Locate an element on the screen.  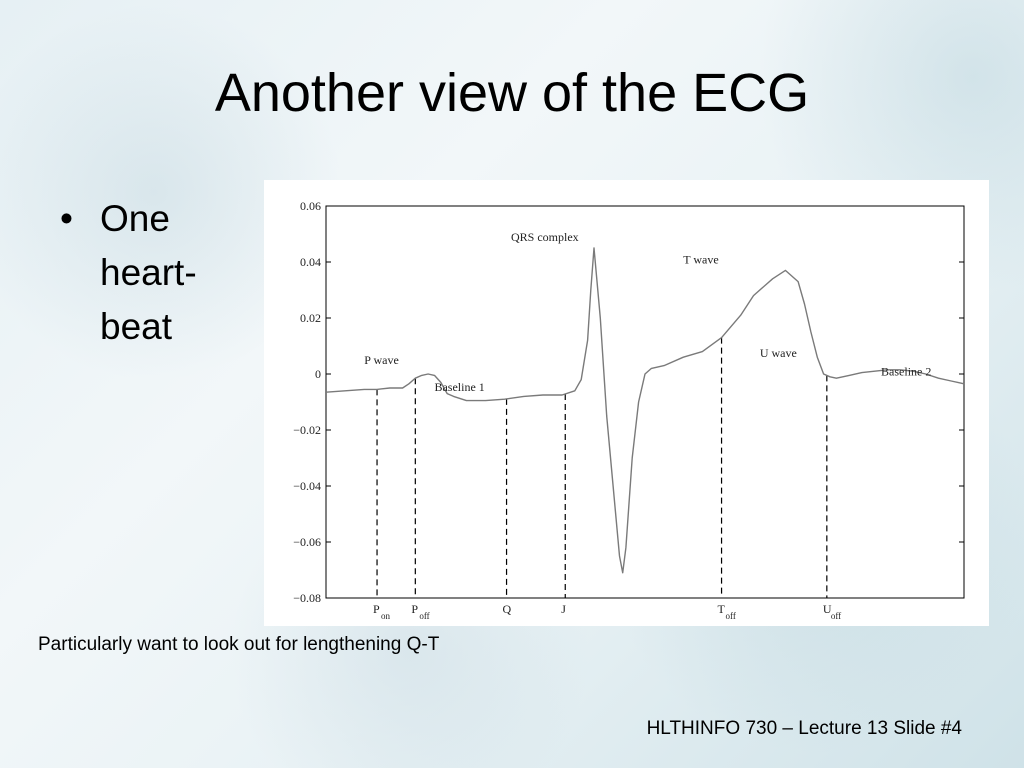
bullet-item: One heart-beat is located at coordinates (149, 273).